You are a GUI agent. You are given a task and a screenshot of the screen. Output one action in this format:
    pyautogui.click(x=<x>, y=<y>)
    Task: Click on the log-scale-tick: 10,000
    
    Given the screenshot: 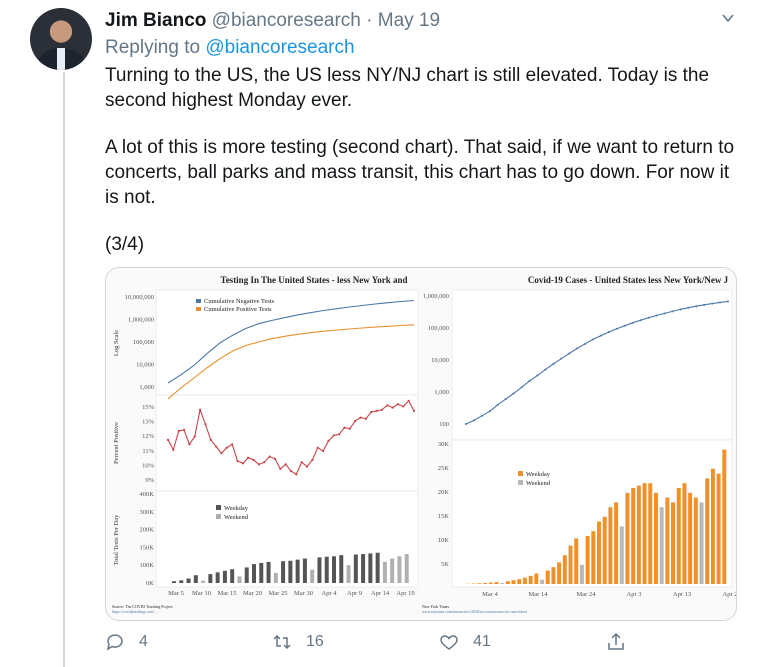 What is the action you would take?
    pyautogui.click(x=145, y=365)
    